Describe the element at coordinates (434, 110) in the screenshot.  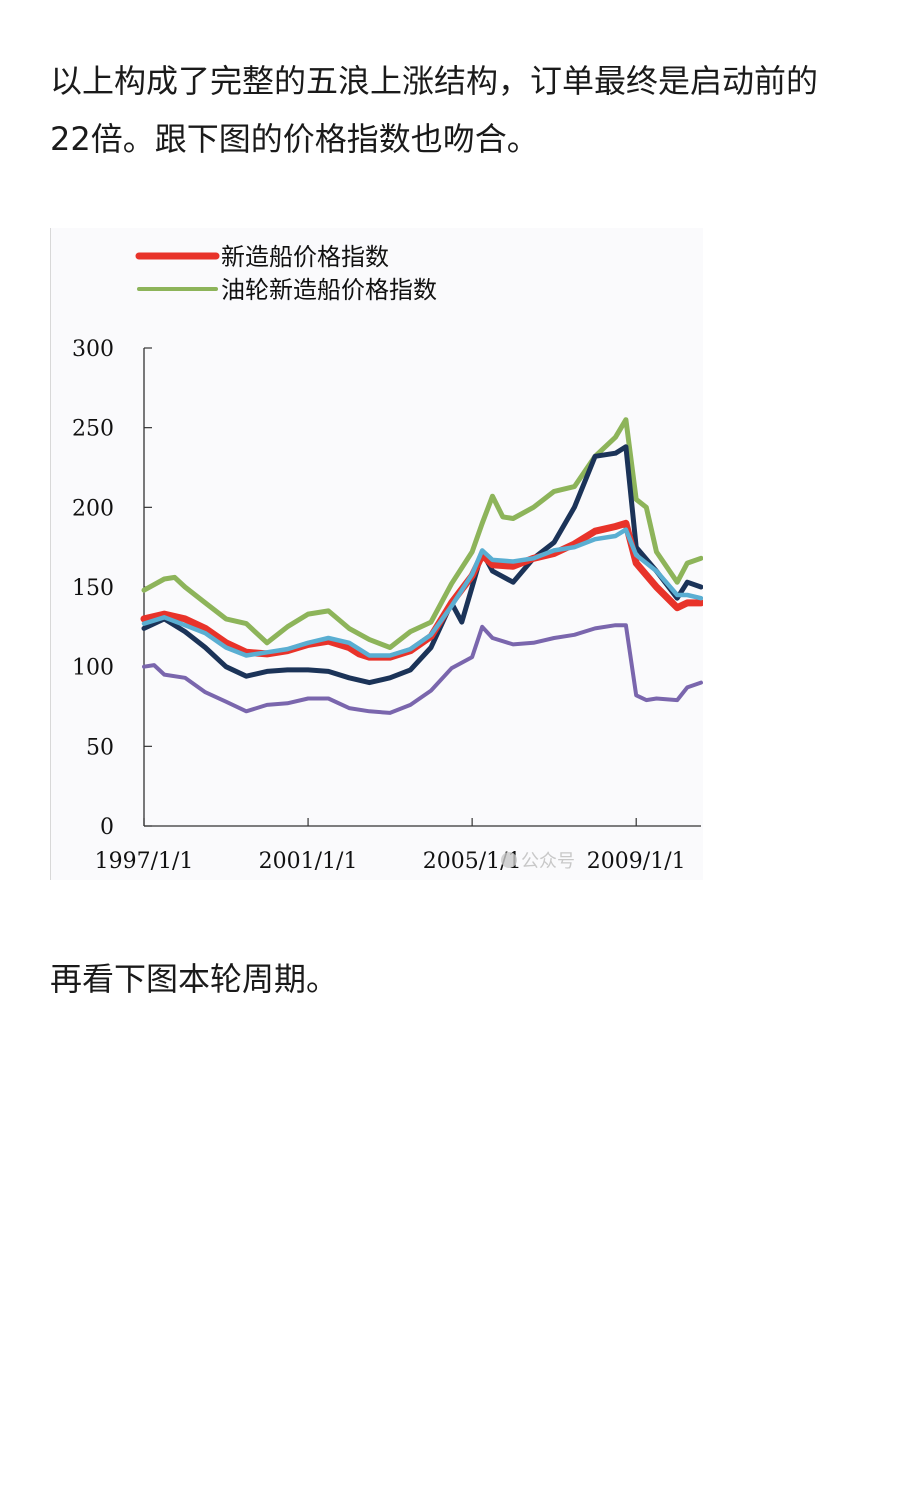
I see `intro-paragraph: 以上构成了完整的五浪上涨结构，订单最终是启动前的22倍。跟下图的价格指数也吻合。` at that location.